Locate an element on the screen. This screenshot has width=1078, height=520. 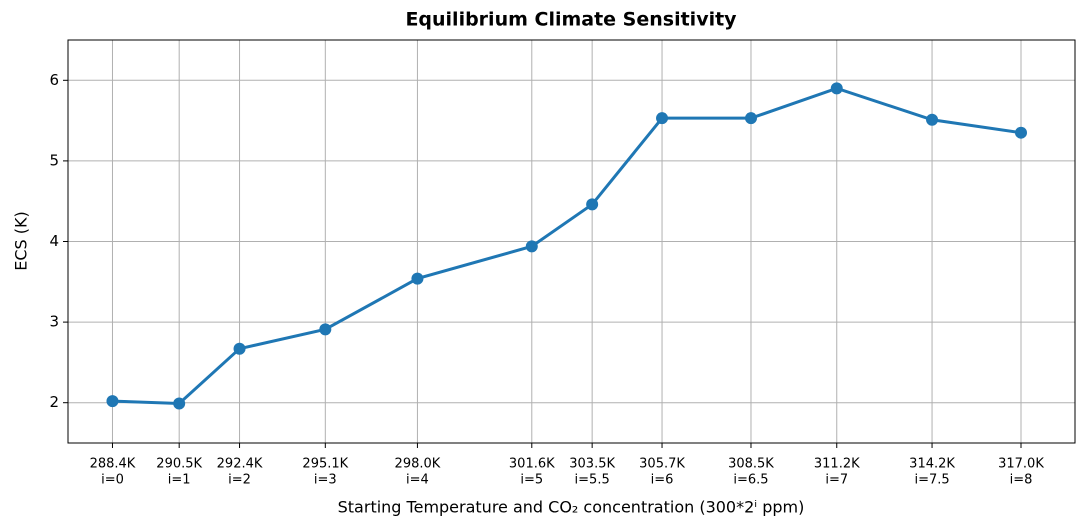
x-tick-sublabel: i=8 is located at coordinates (1021, 480).